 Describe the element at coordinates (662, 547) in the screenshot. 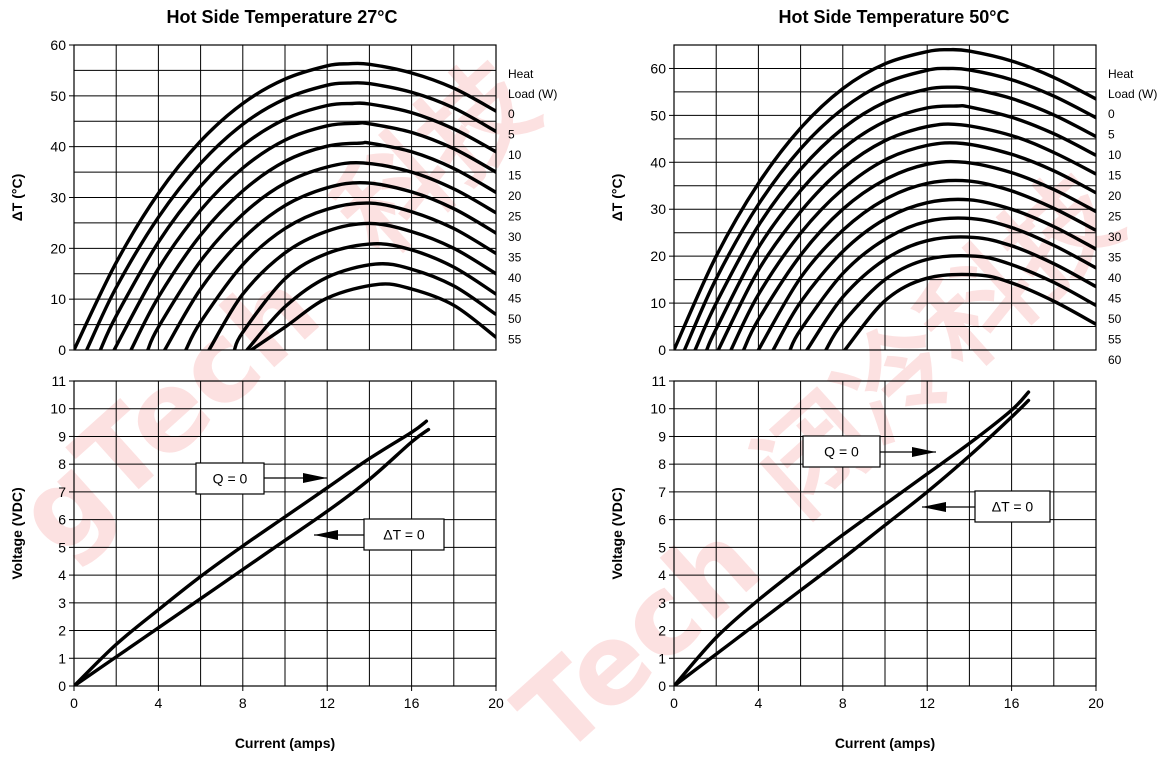

I see `y-tick-label: 5` at that location.